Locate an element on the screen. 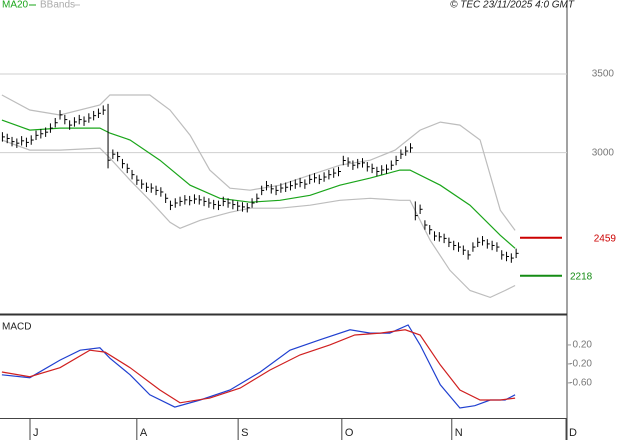 Image resolution: width=627 pixels, height=440 pixels. x-tick-label: O is located at coordinates (349, 433).